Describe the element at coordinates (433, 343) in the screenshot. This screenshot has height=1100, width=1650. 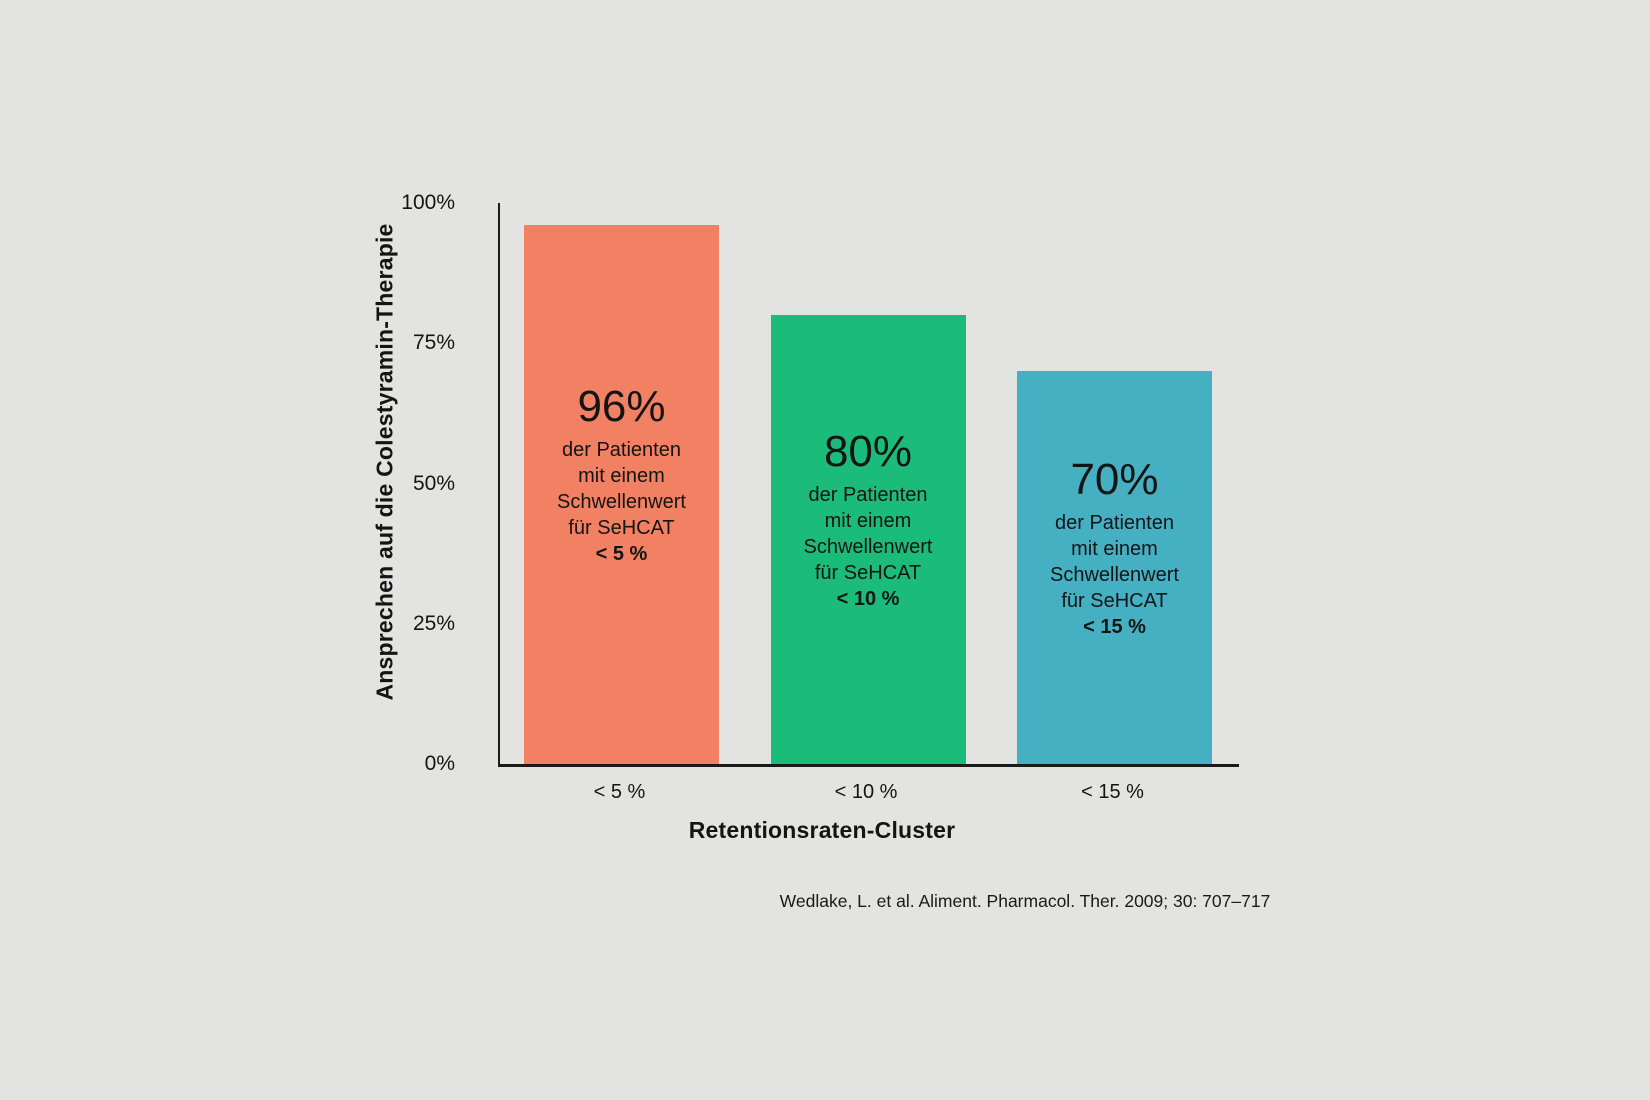
I see `y-tick-label-75: 75%` at that location.